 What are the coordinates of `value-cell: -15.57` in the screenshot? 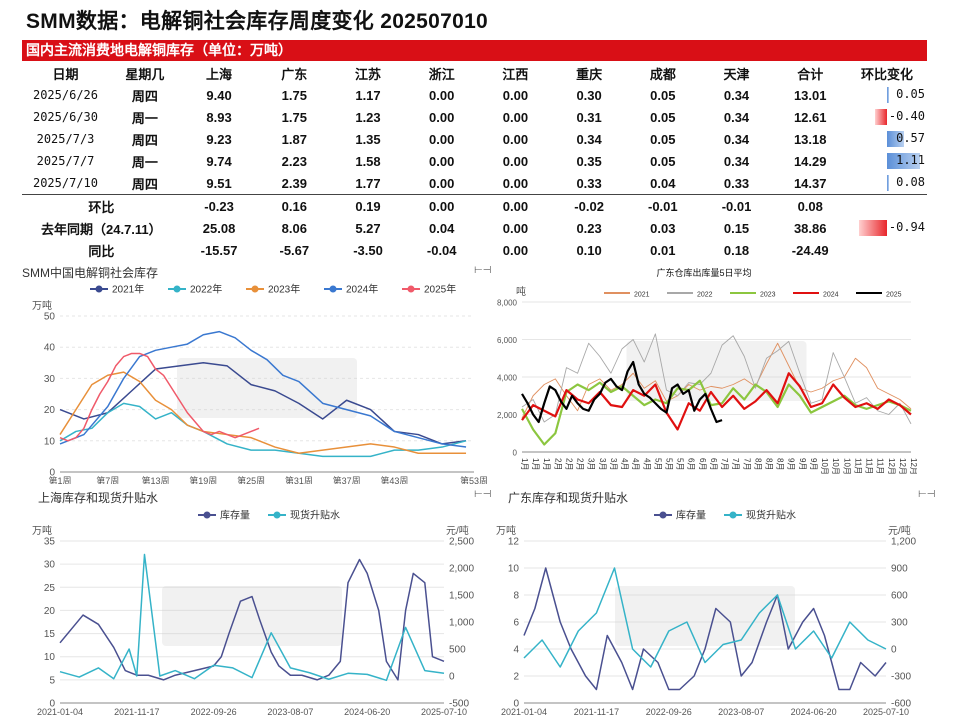 It's located at (219, 250).